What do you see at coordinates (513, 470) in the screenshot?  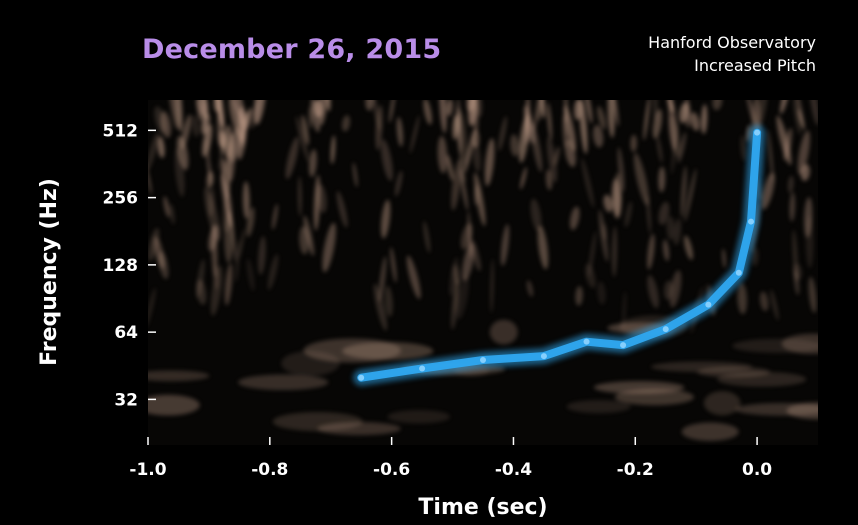 I see `x-tick-label: -0.4` at bounding box center [513, 470].